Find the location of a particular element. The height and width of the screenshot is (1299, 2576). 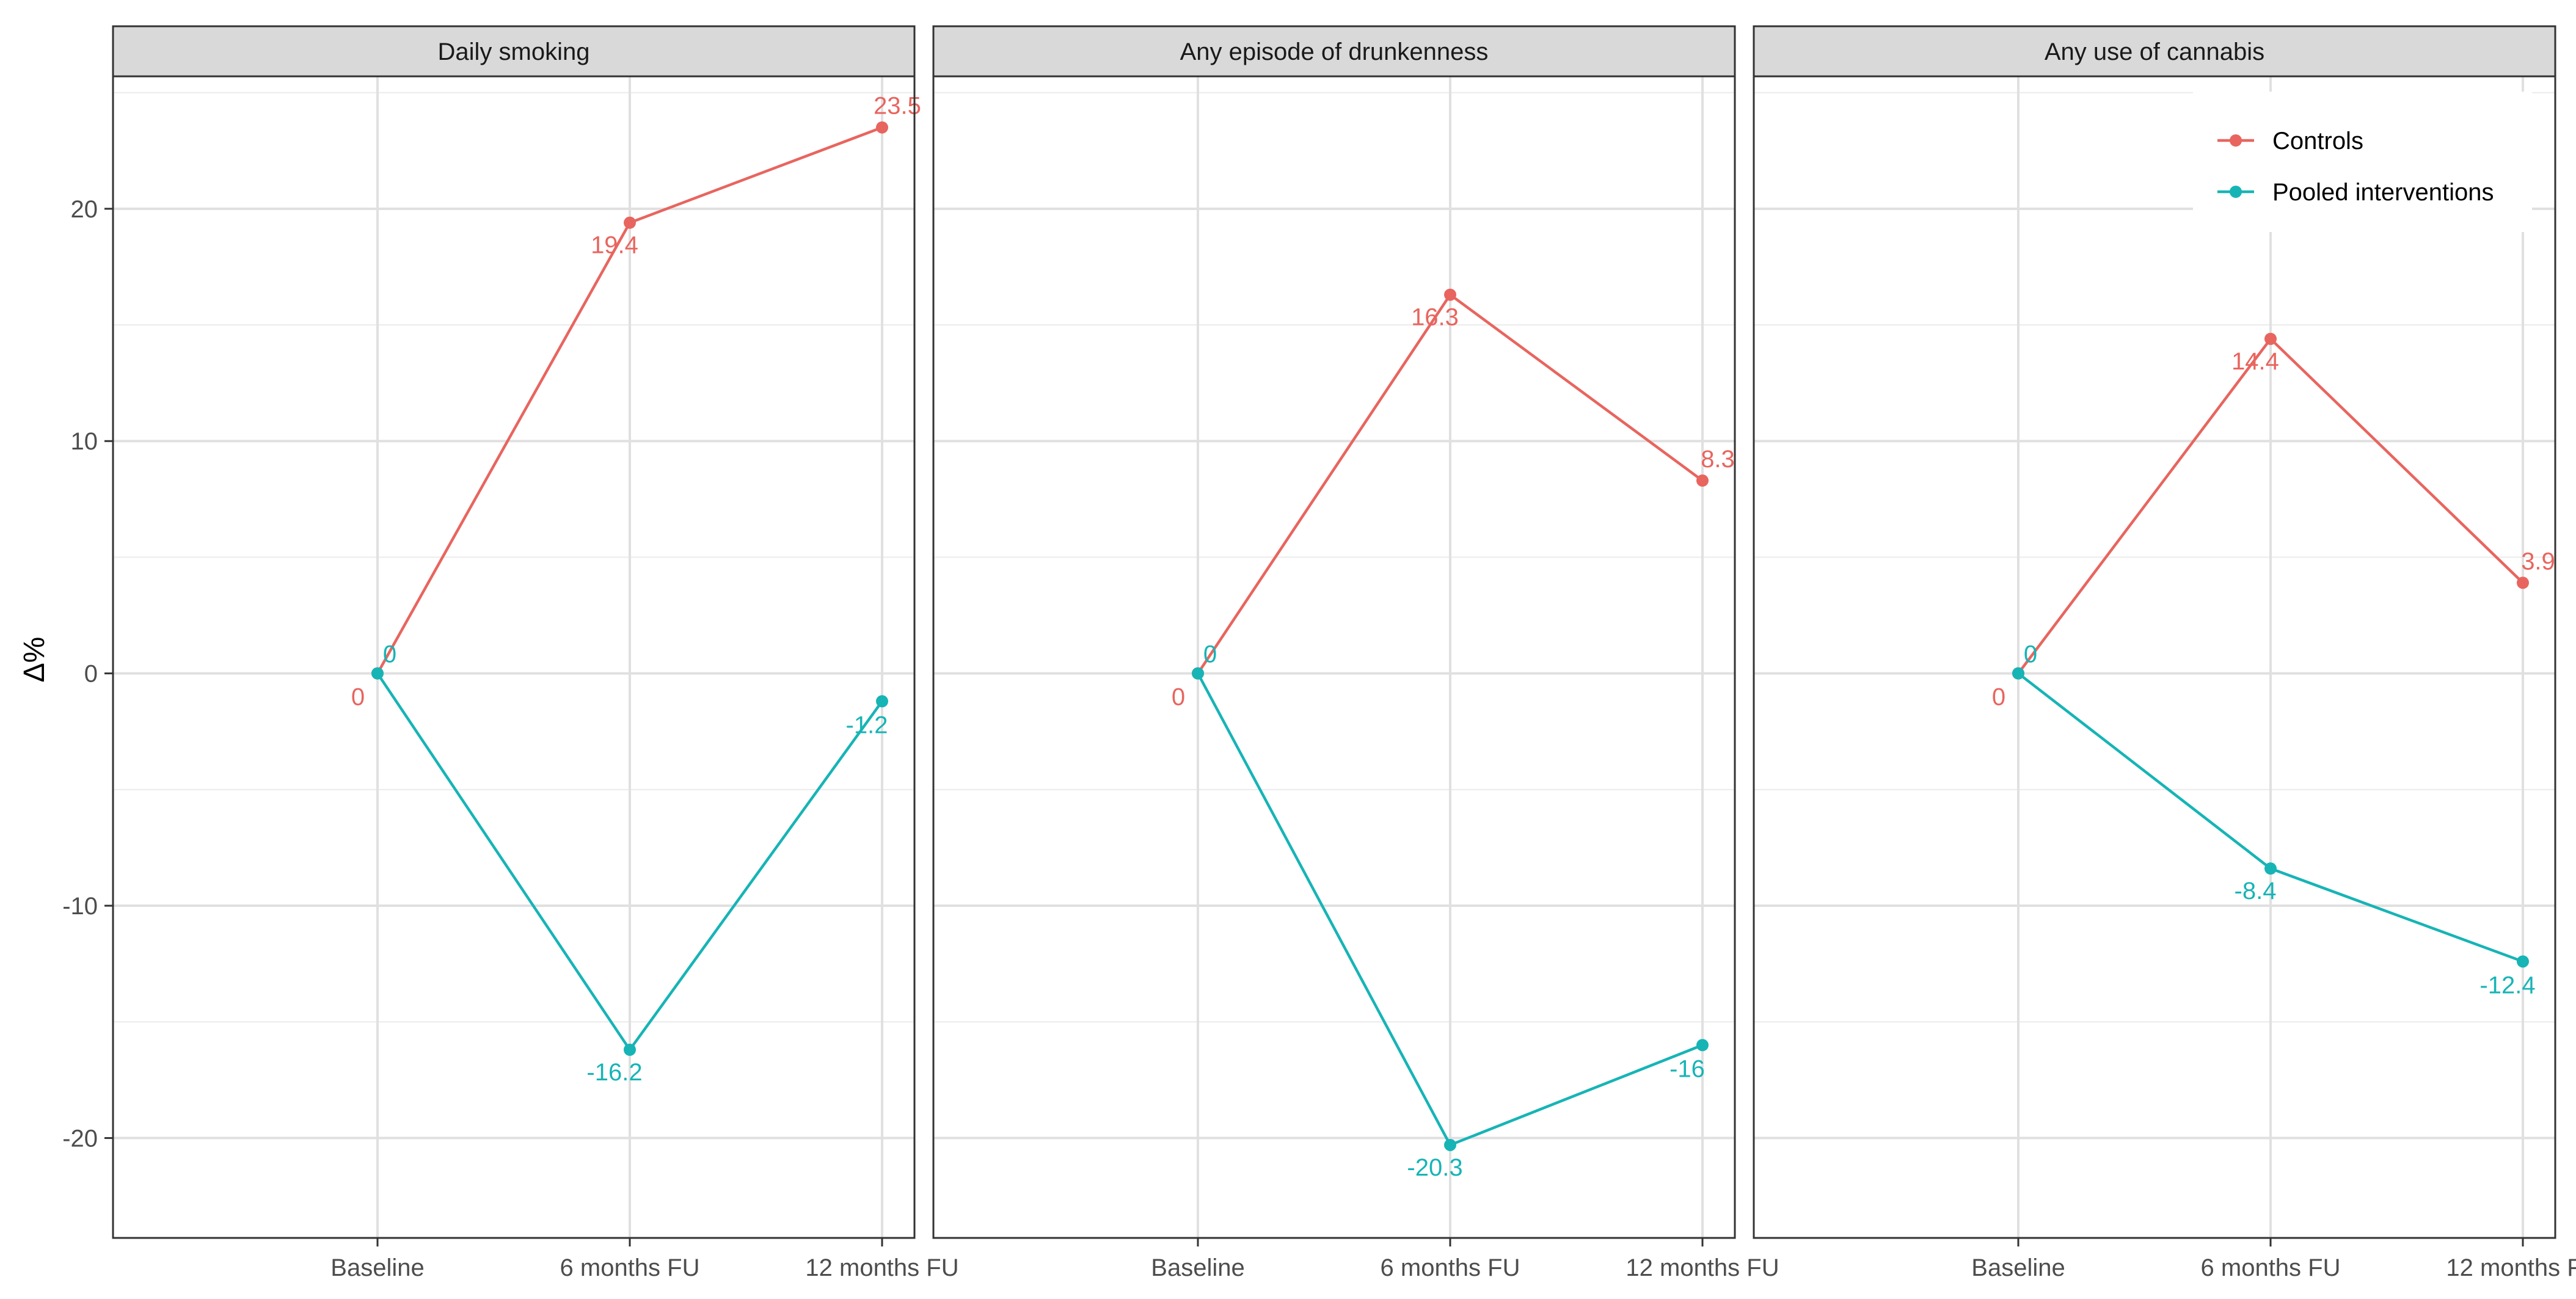

data-label: 16.3 is located at coordinates (1435, 317).